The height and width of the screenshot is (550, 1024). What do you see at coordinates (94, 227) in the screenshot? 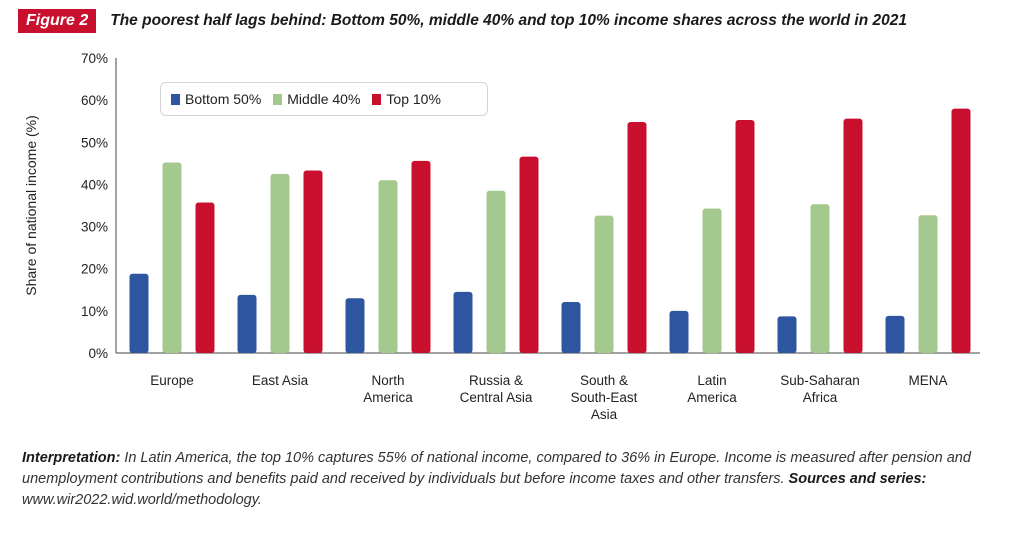
I see `y-tick-label: 30%` at bounding box center [94, 227].